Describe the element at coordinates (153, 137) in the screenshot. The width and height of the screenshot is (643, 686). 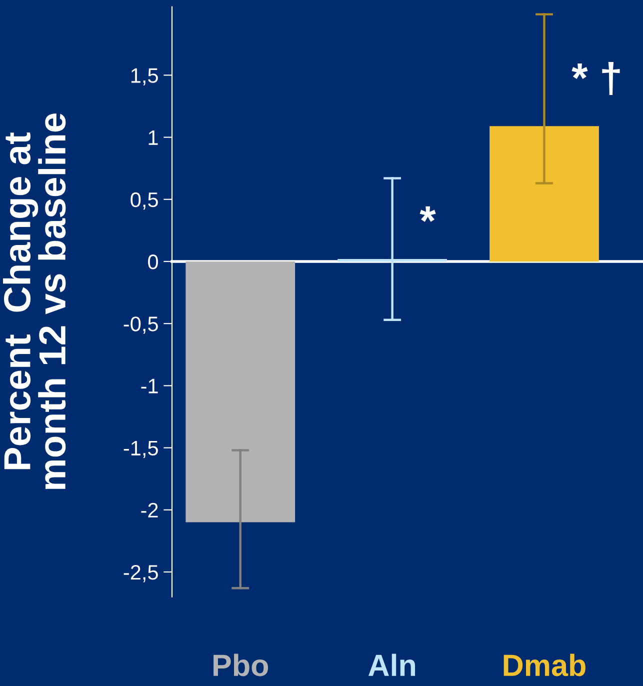
I see `y-tick-label: 1` at that location.